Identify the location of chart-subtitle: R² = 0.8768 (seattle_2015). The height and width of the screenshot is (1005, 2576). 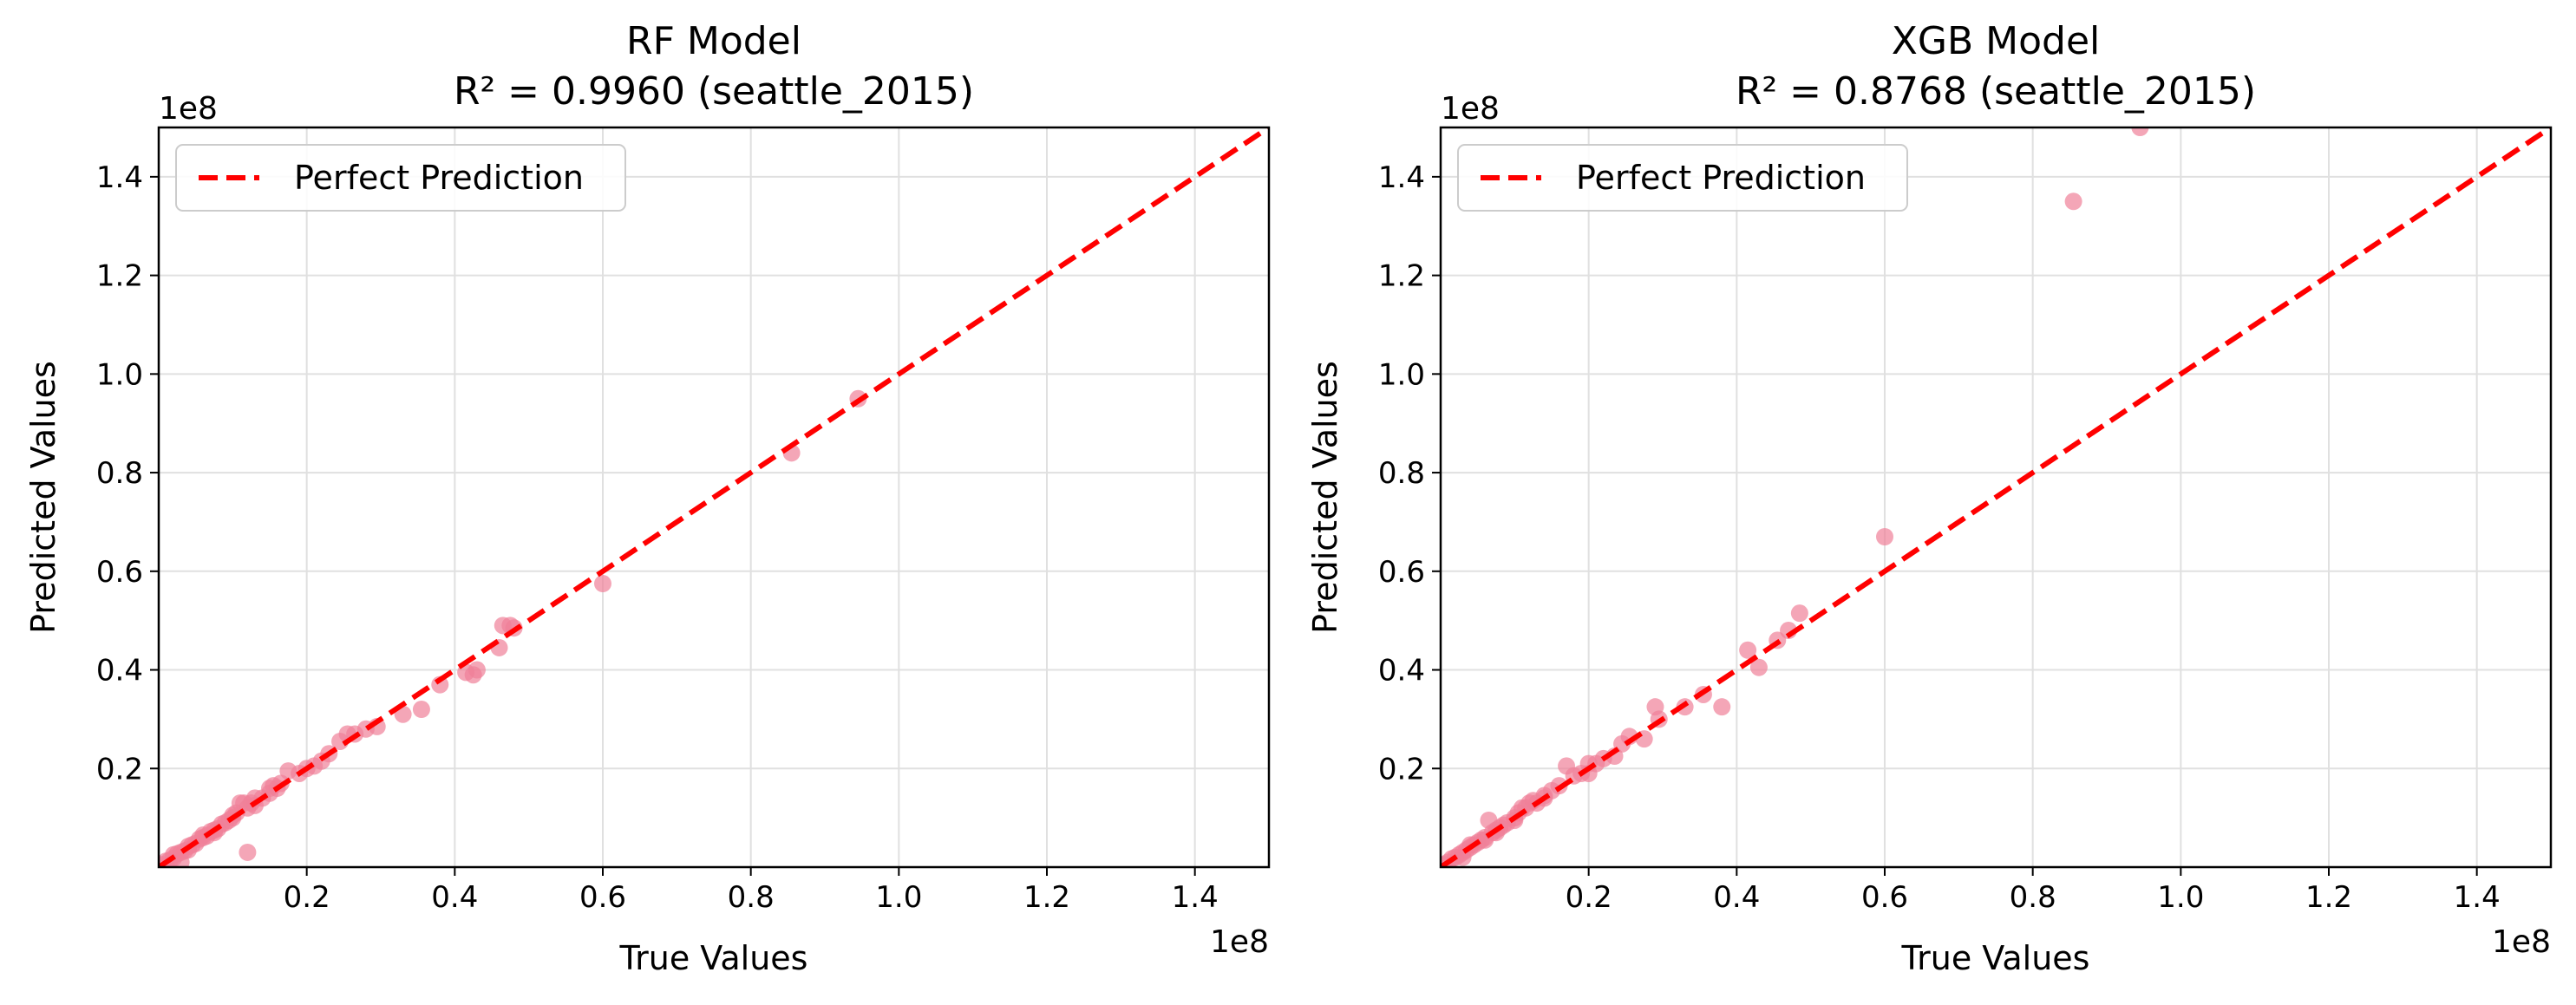
(1996, 92).